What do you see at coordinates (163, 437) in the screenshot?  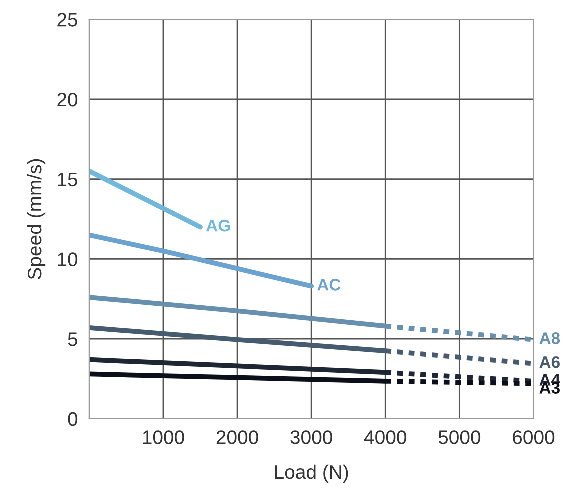 I see `x-tick-label: 1000` at bounding box center [163, 437].